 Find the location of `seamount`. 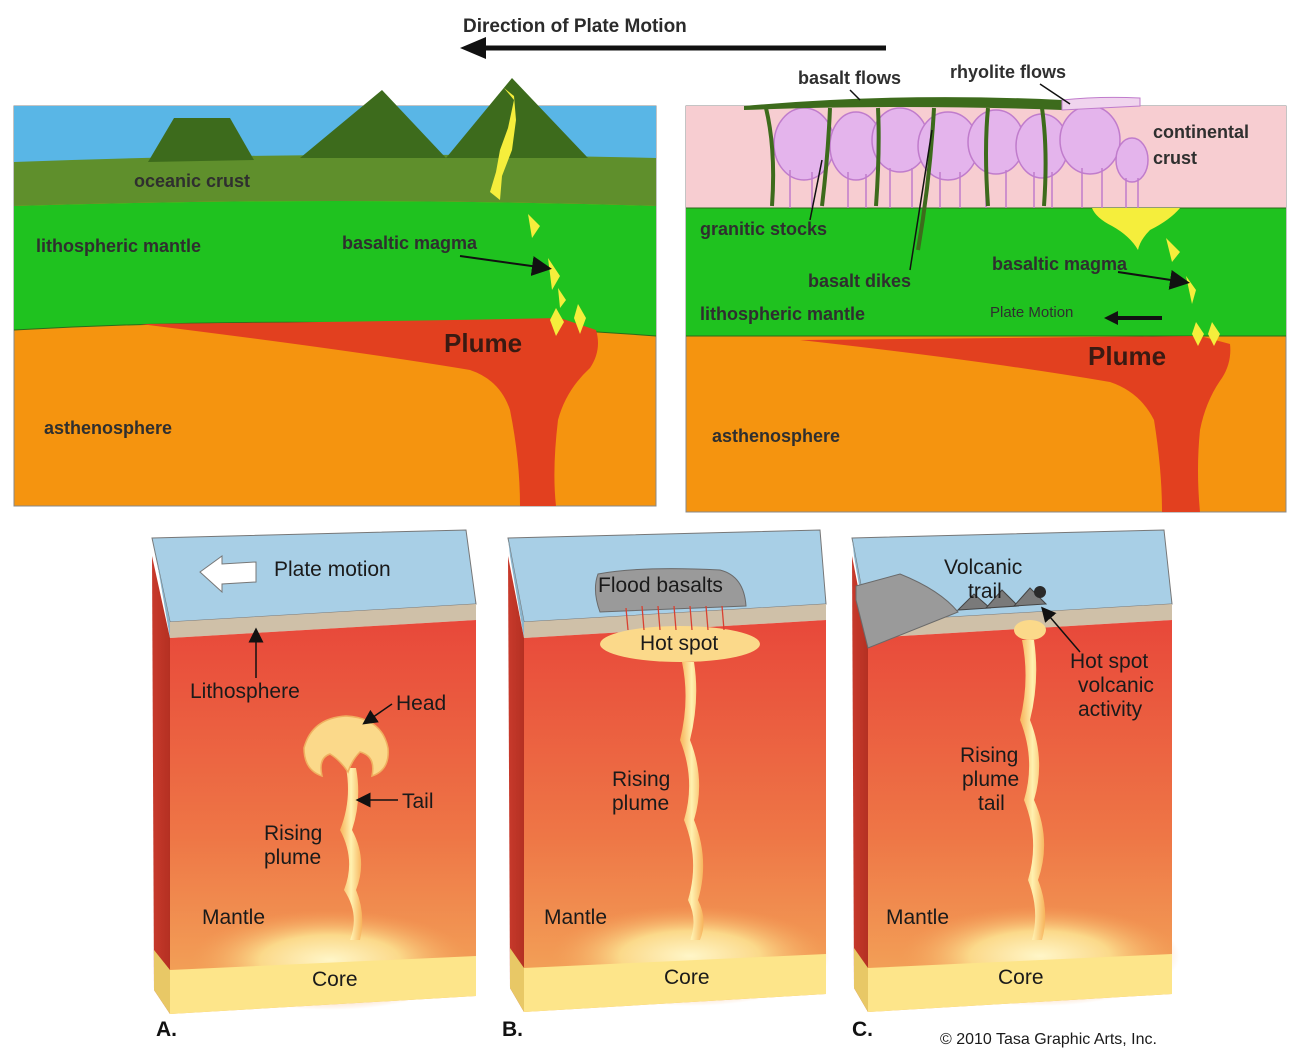

seamount is located at coordinates (373, 124).